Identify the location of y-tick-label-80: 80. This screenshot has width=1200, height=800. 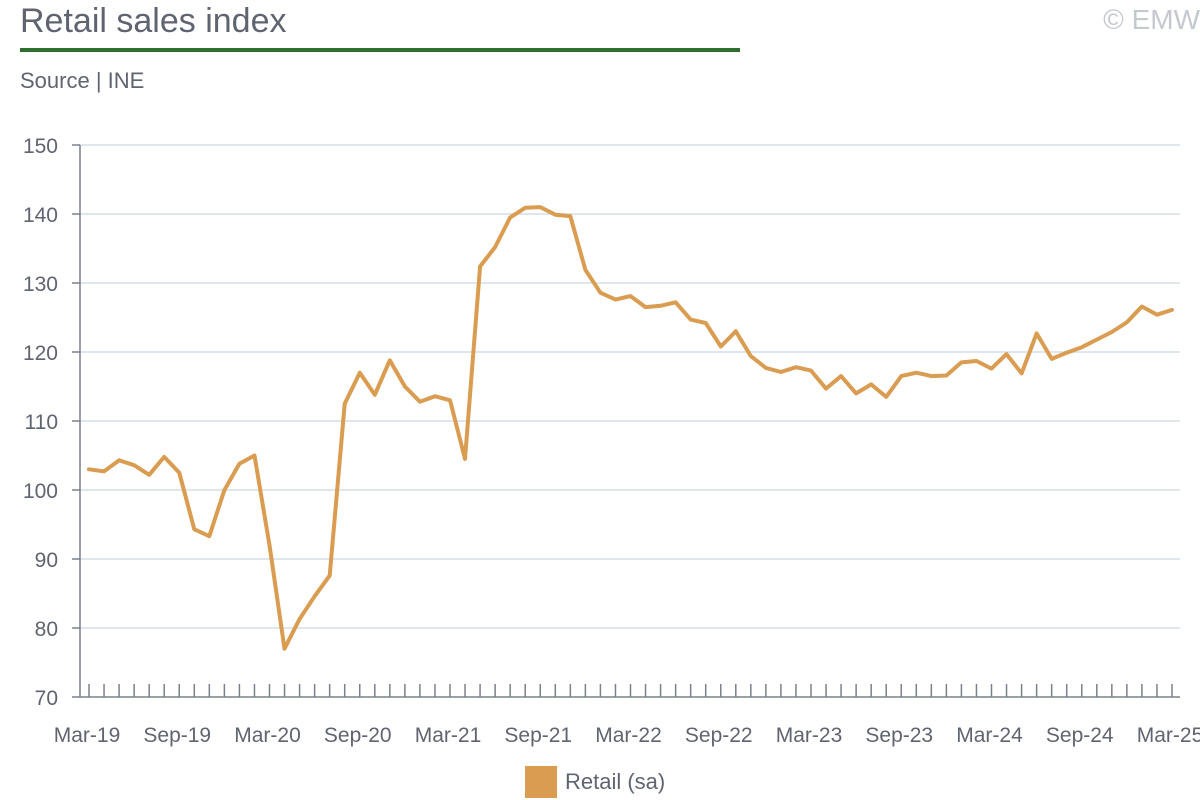
(46, 629).